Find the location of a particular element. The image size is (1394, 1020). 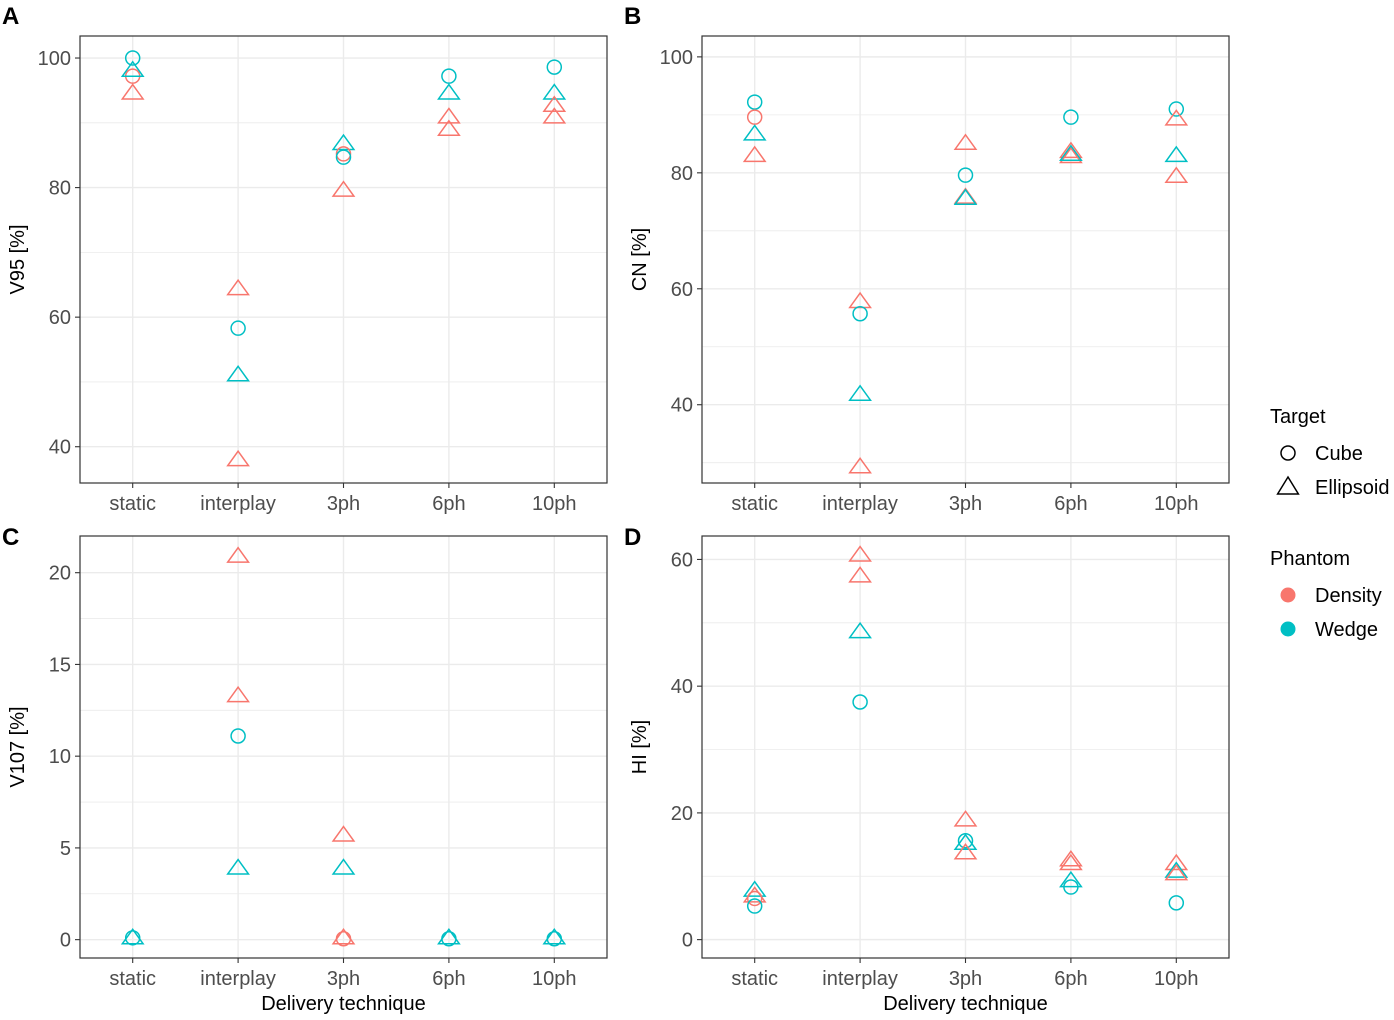

panel-letter: C is located at coordinates (10, 537).